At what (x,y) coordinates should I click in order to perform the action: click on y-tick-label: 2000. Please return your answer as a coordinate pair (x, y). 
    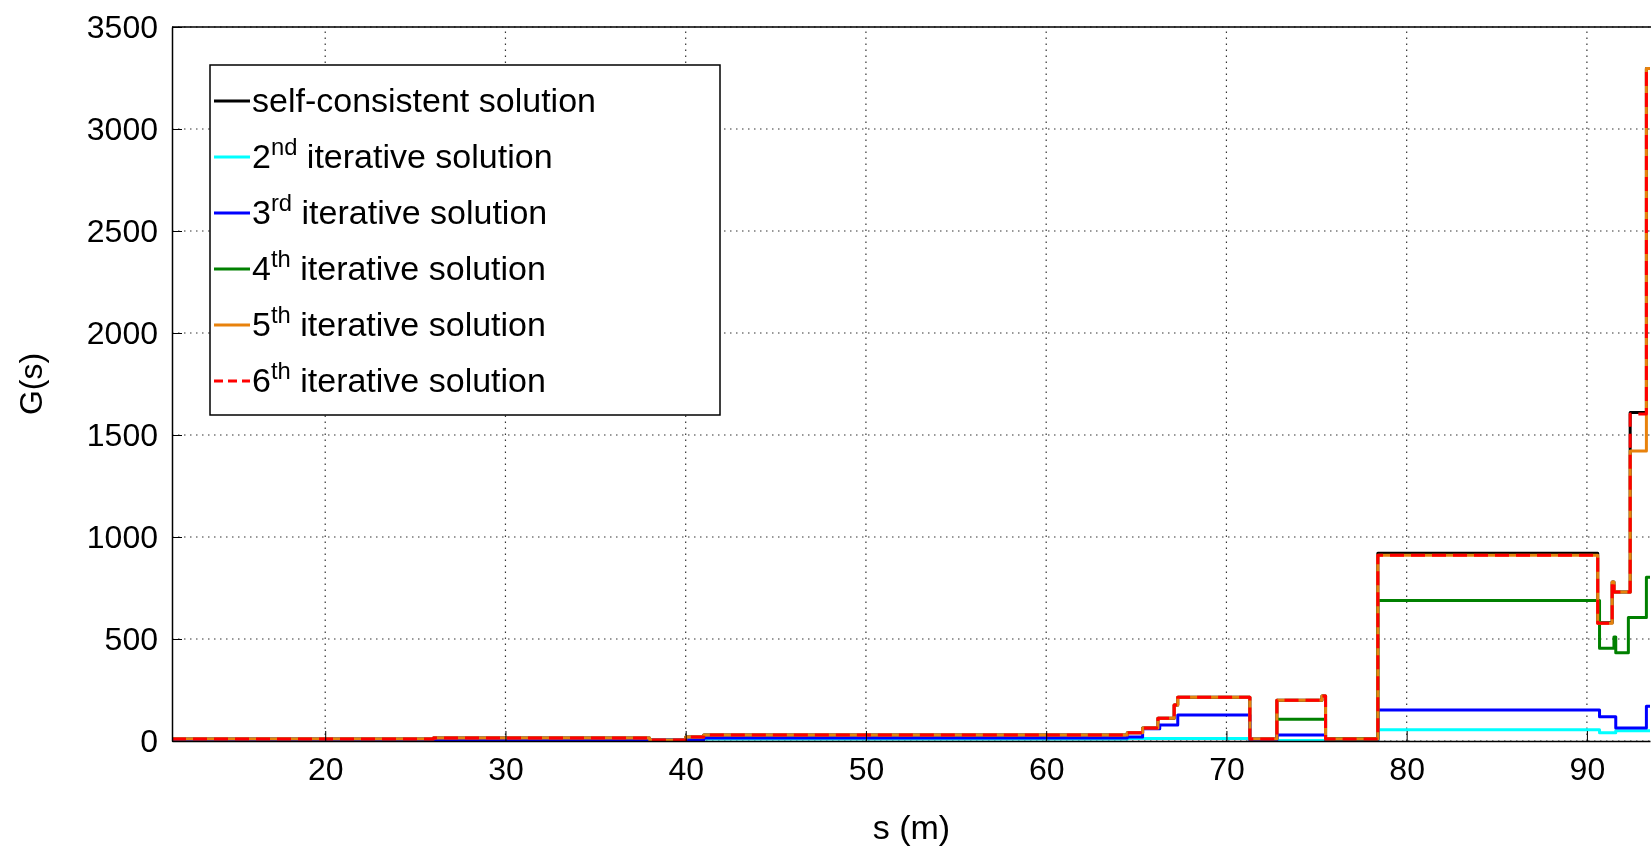
    Looking at the image, I should click on (122, 332).